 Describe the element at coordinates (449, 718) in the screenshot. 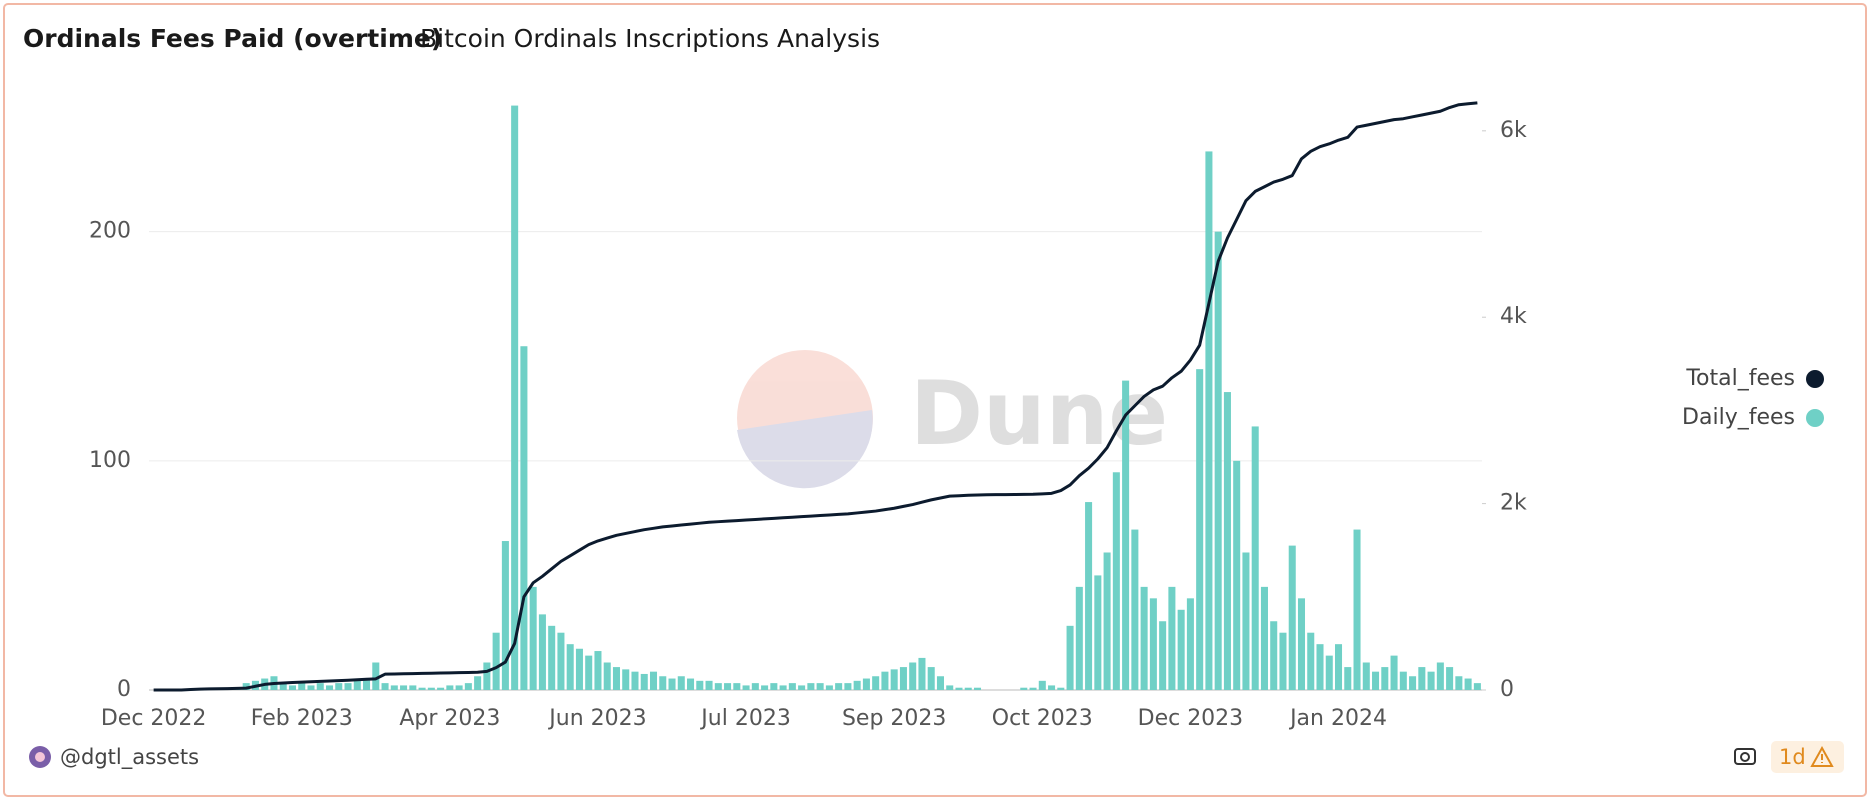

I see `x-tick-label: Apr 2023` at that location.